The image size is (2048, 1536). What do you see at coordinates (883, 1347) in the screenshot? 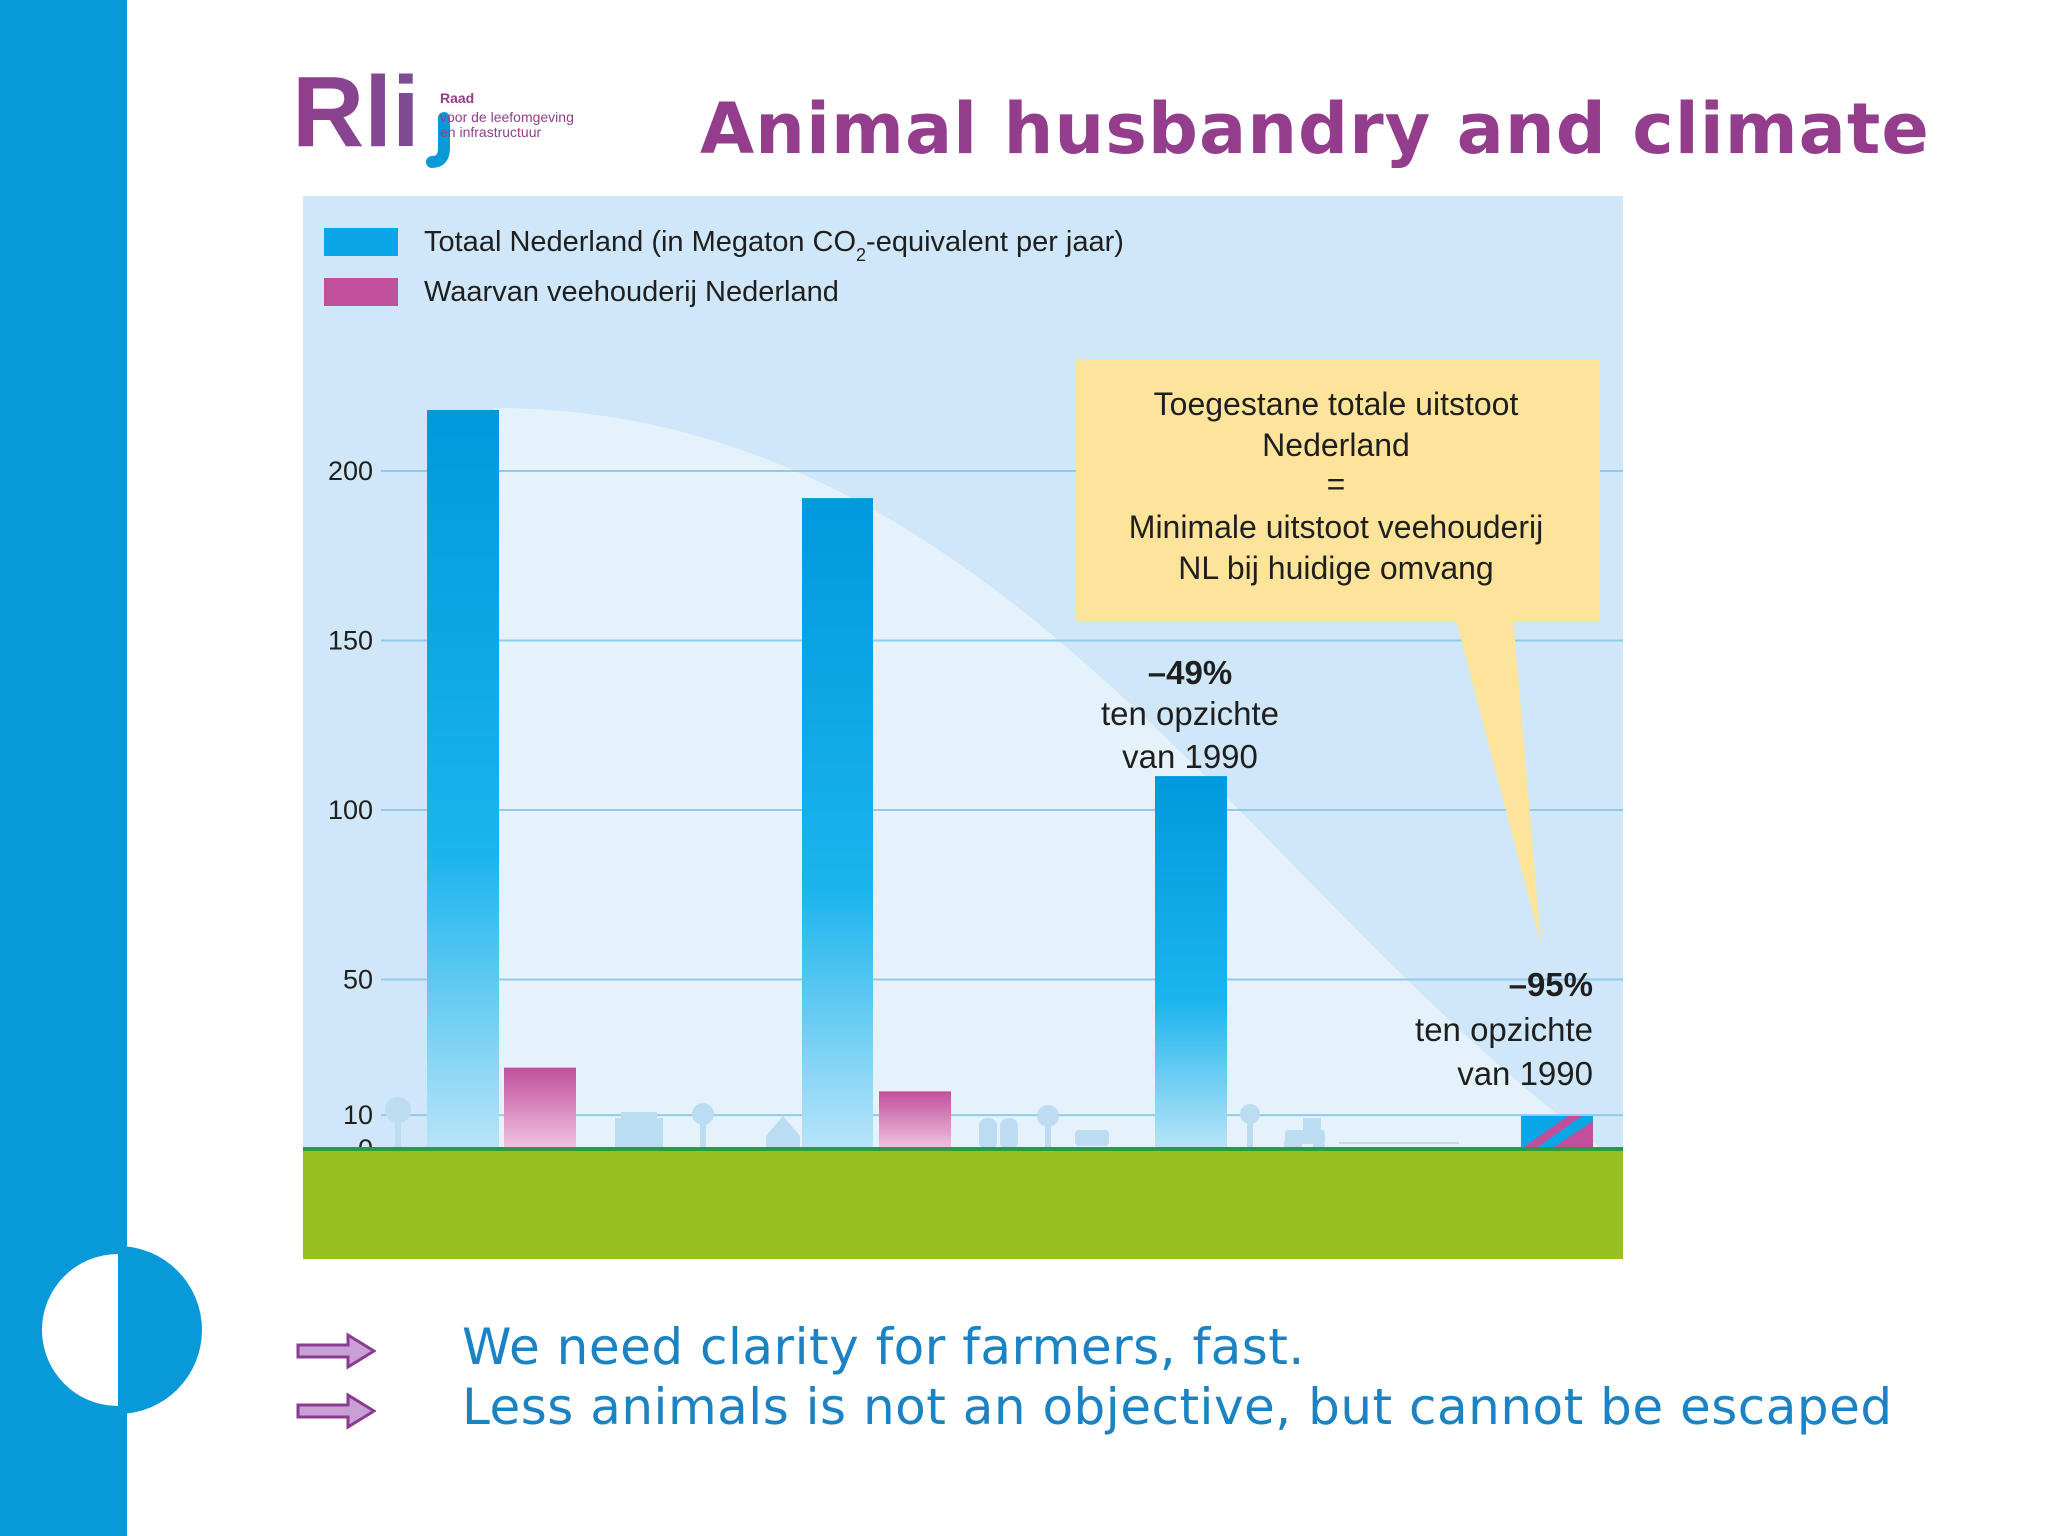
I see `bullet-text: We need clarity for farmers, fast.` at bounding box center [883, 1347].